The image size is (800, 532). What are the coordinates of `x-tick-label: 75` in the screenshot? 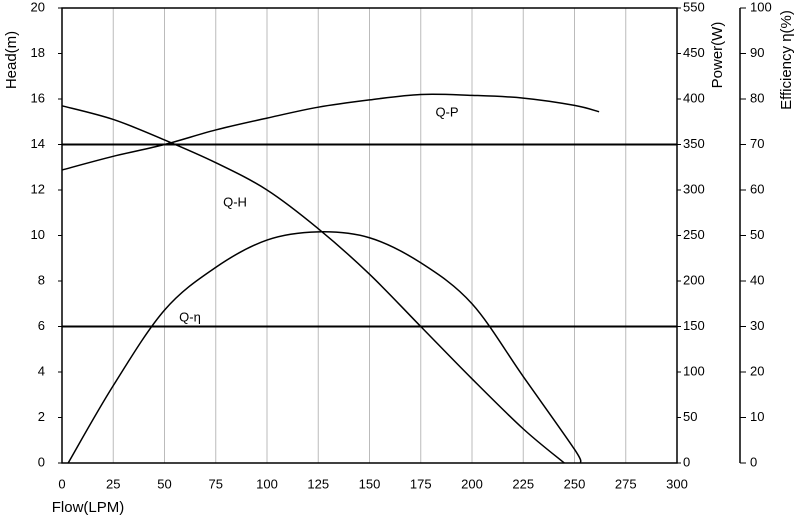 It's located at (216, 483).